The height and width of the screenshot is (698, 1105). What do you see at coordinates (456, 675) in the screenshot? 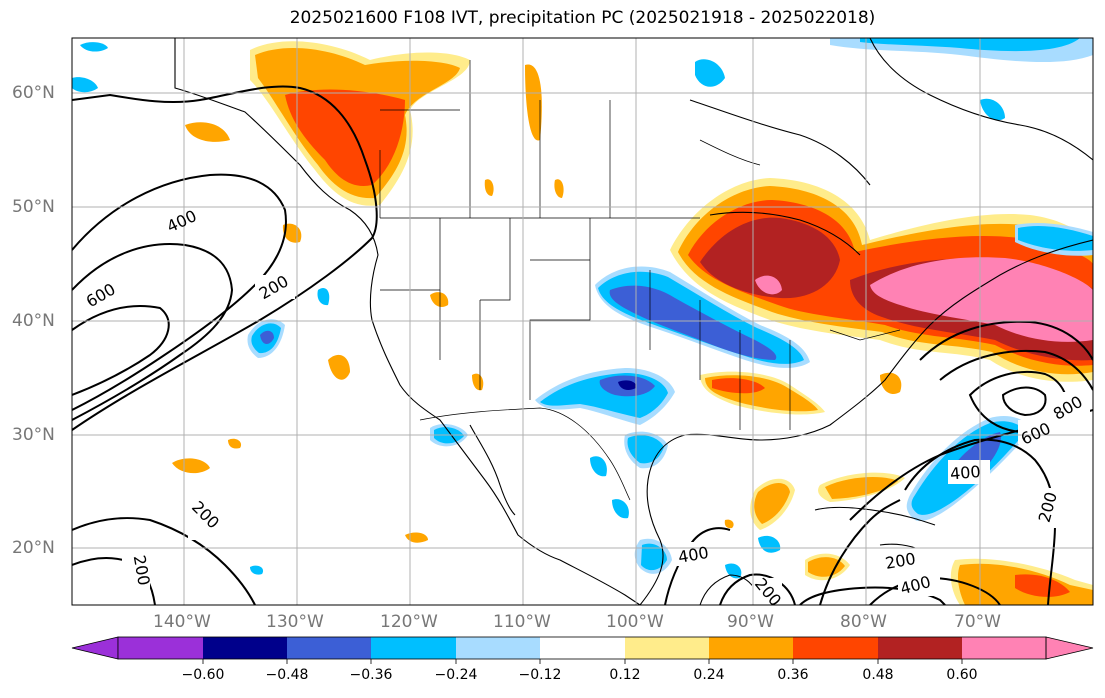
I see `colorbar-tick-label: −0.24` at bounding box center [456, 675].